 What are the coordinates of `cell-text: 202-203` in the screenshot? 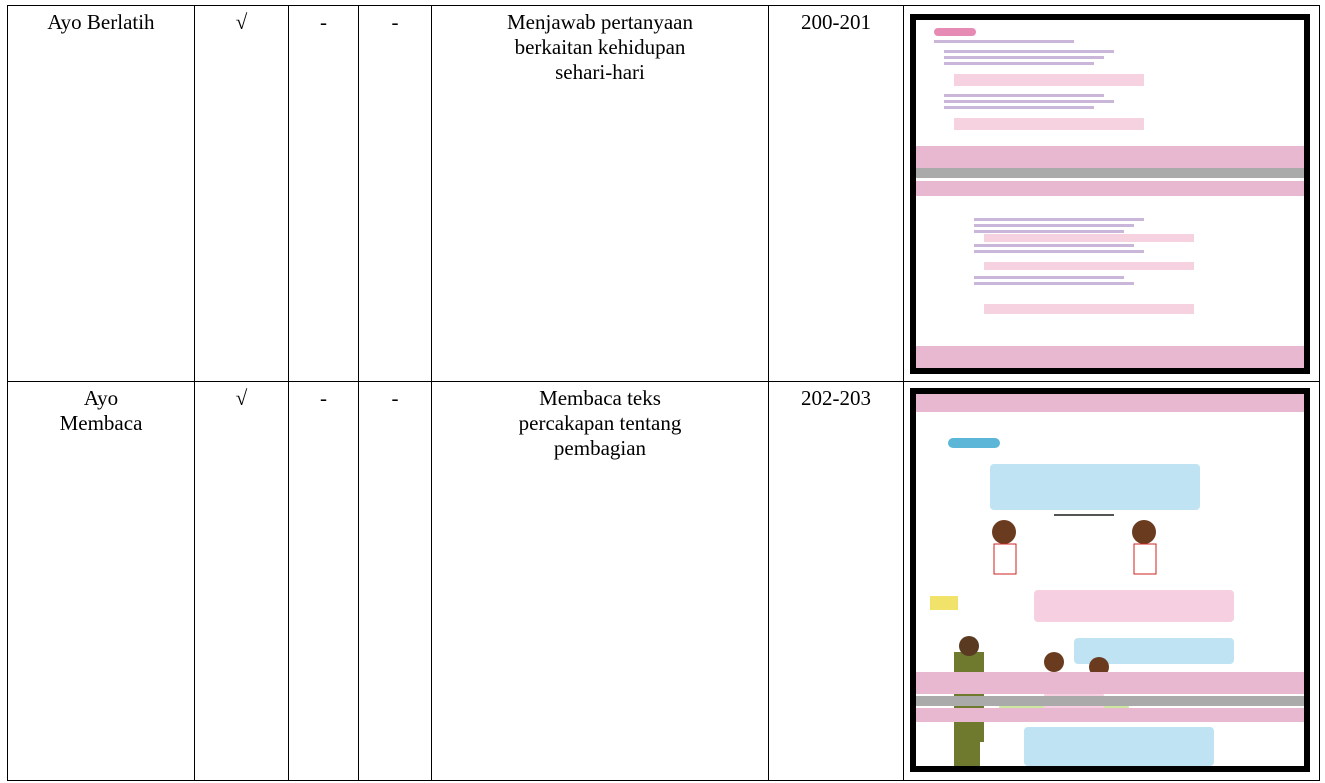 It's located at (836, 398).